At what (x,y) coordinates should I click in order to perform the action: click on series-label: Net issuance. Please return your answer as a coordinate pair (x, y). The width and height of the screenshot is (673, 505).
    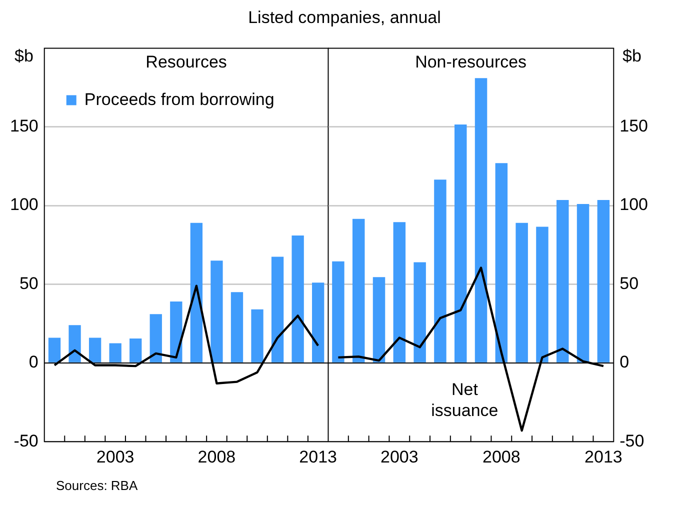
    Looking at the image, I should click on (464, 400).